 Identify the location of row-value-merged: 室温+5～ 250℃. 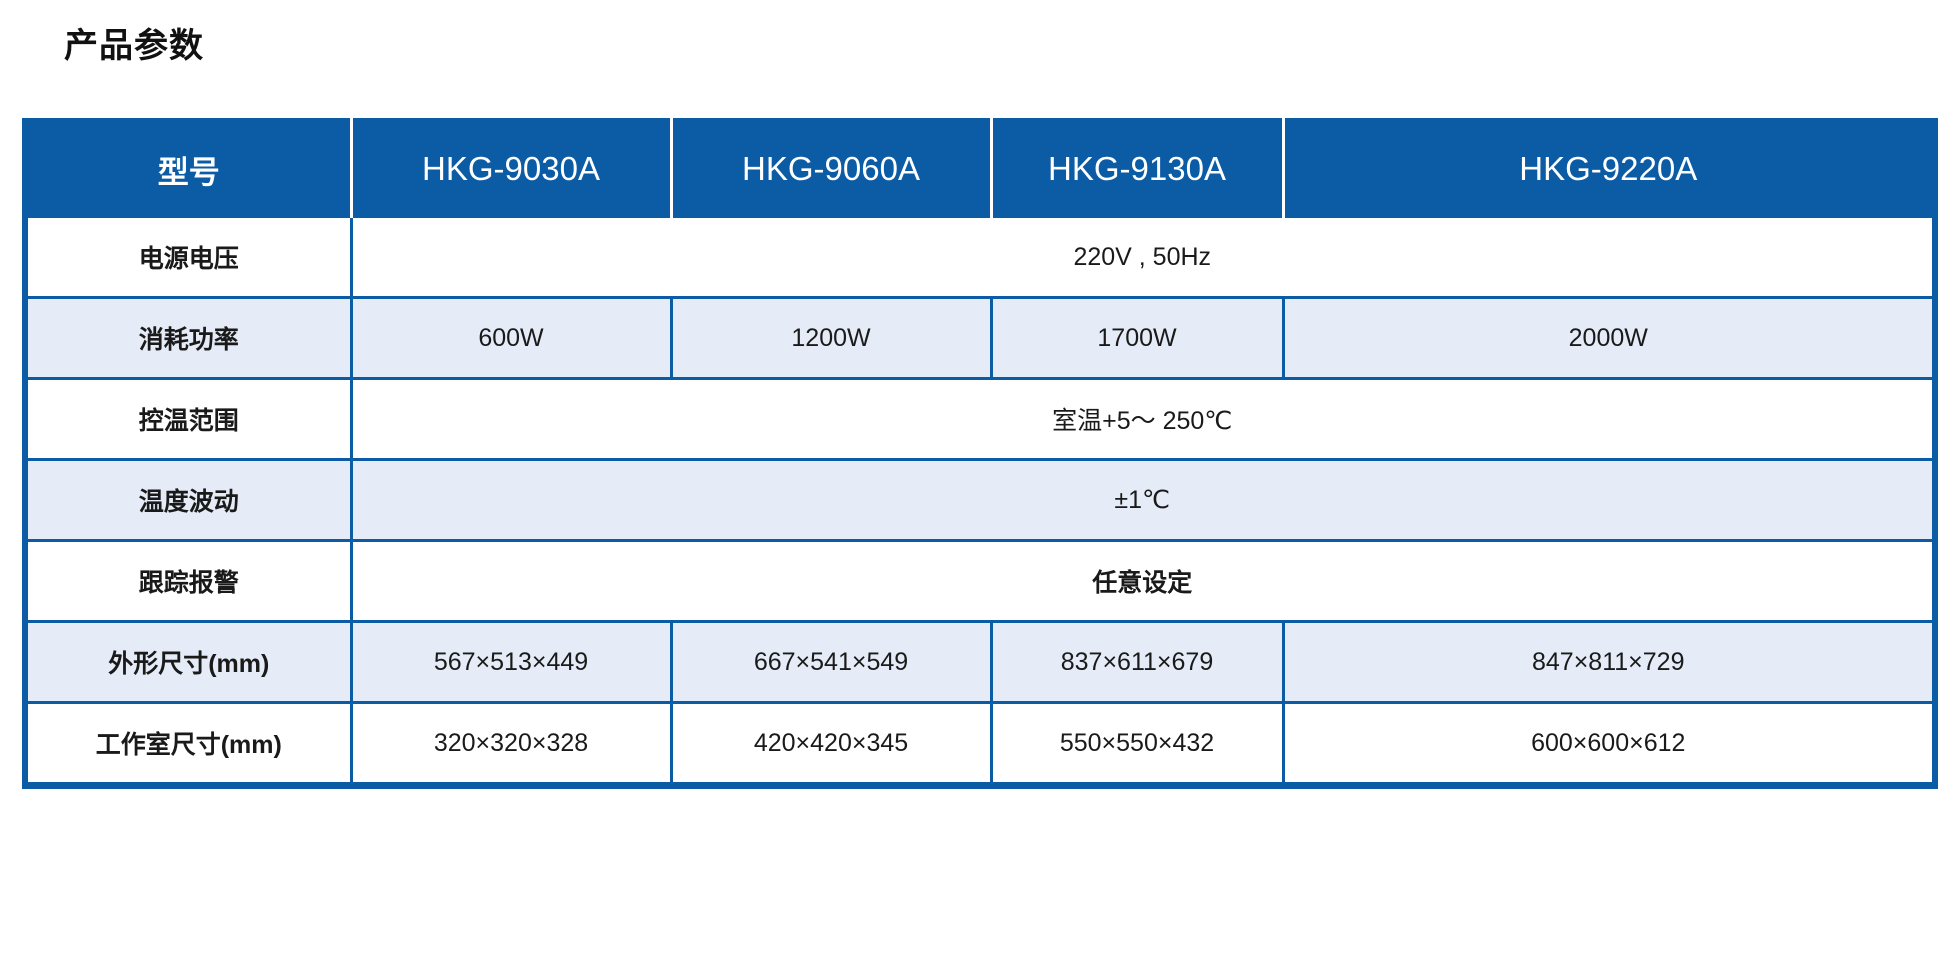
(1142, 418).